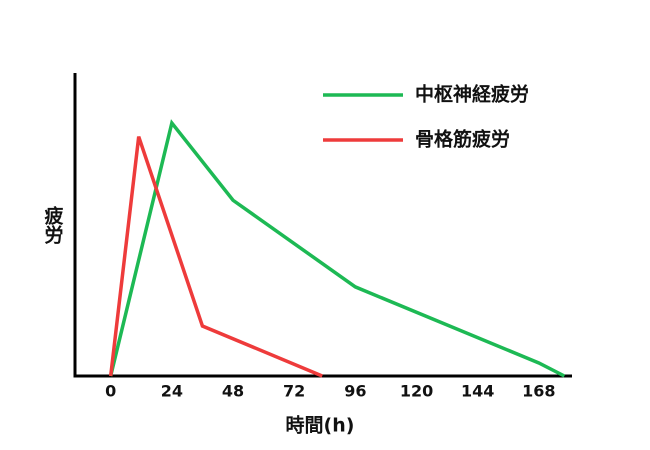 This screenshot has width=650, height=450. What do you see at coordinates (355, 391) in the screenshot?
I see `x-tick-label: 96` at bounding box center [355, 391].